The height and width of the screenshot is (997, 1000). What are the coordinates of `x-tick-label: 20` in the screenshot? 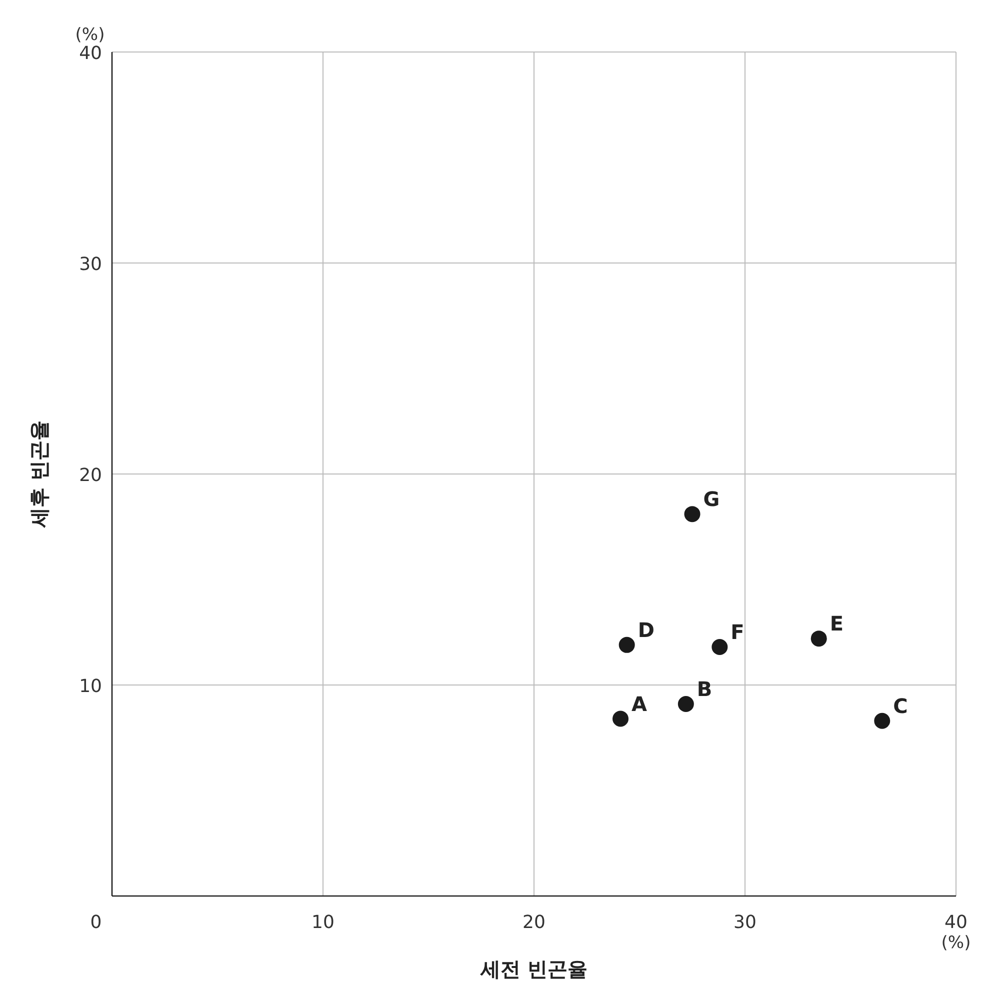 It's located at (534, 922).